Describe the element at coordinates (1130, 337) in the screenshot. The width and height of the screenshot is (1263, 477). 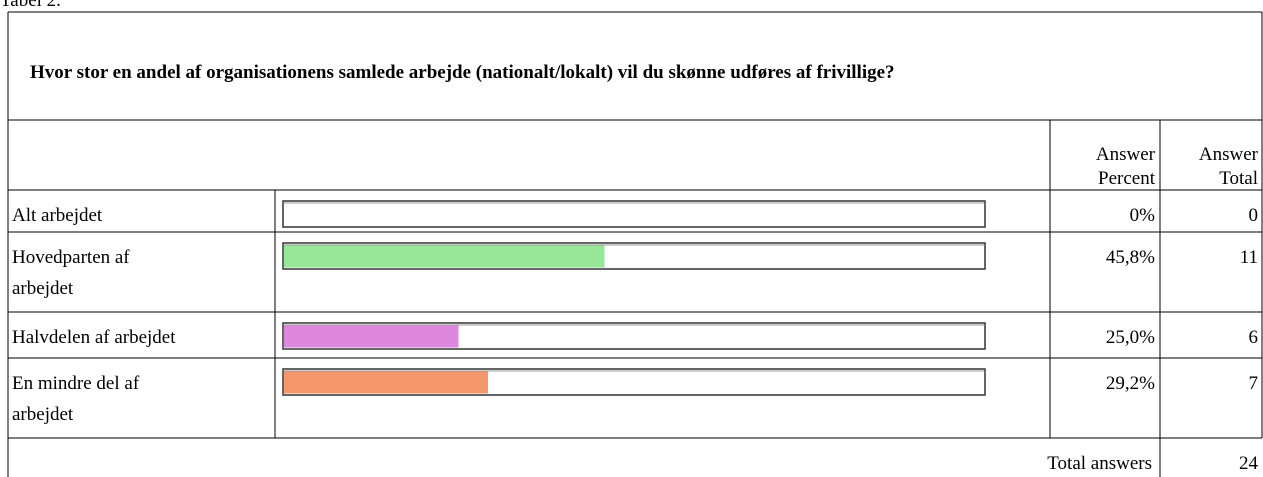
I see `answer-percent: 25,0%` at that location.